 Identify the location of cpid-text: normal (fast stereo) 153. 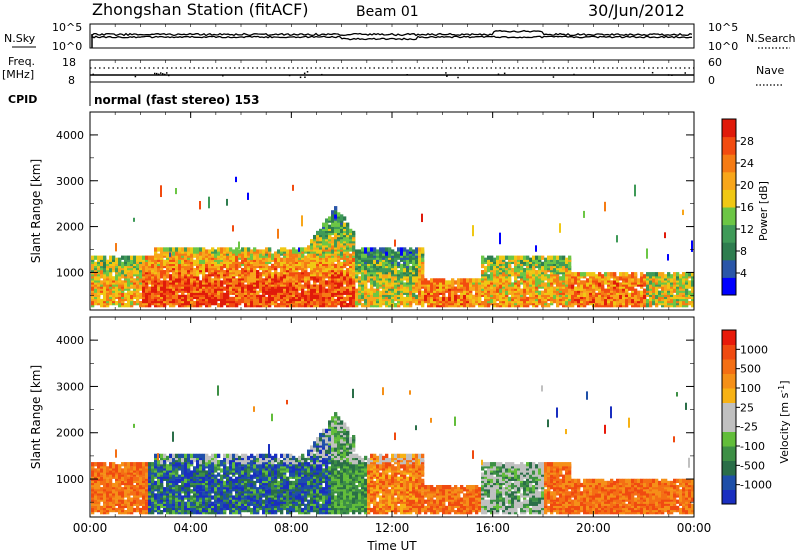
(177, 100).